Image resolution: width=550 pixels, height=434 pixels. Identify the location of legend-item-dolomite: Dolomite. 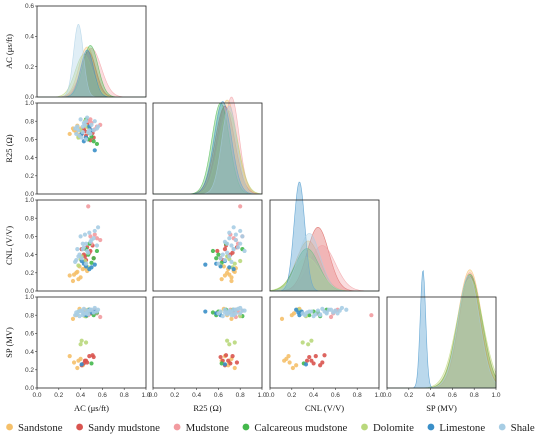
(387, 428).